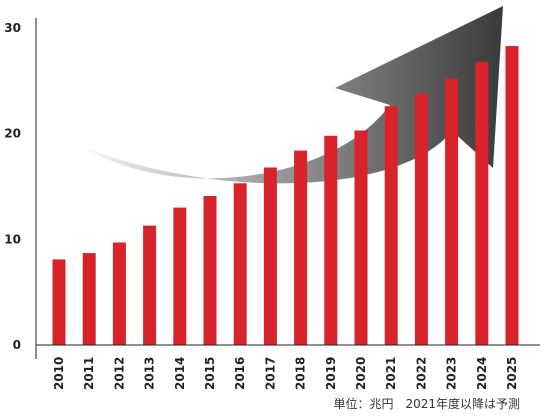 The height and width of the screenshot is (420, 553). I want to click on bar-2014, so click(180, 276).